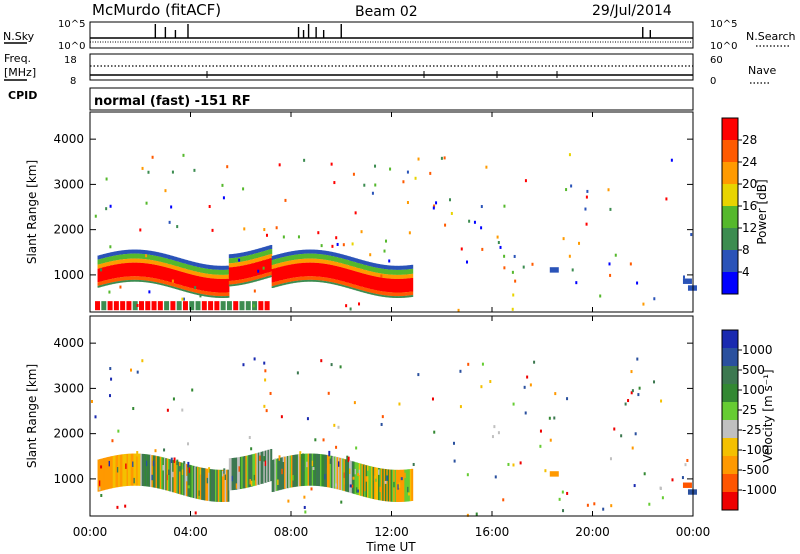  Describe the element at coordinates (771, 36) in the screenshot. I see `nsearch-label: N.Search` at that location.